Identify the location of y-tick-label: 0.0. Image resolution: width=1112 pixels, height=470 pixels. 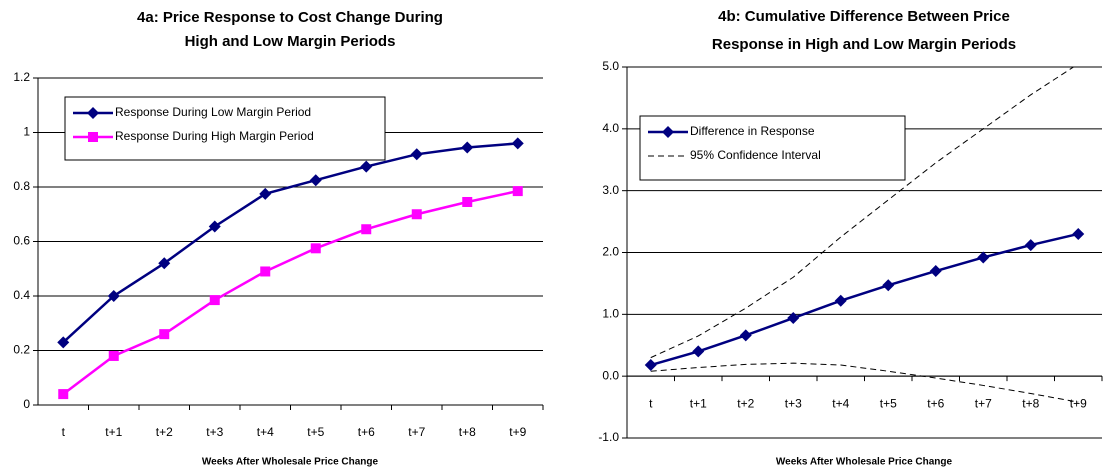
(610, 375).